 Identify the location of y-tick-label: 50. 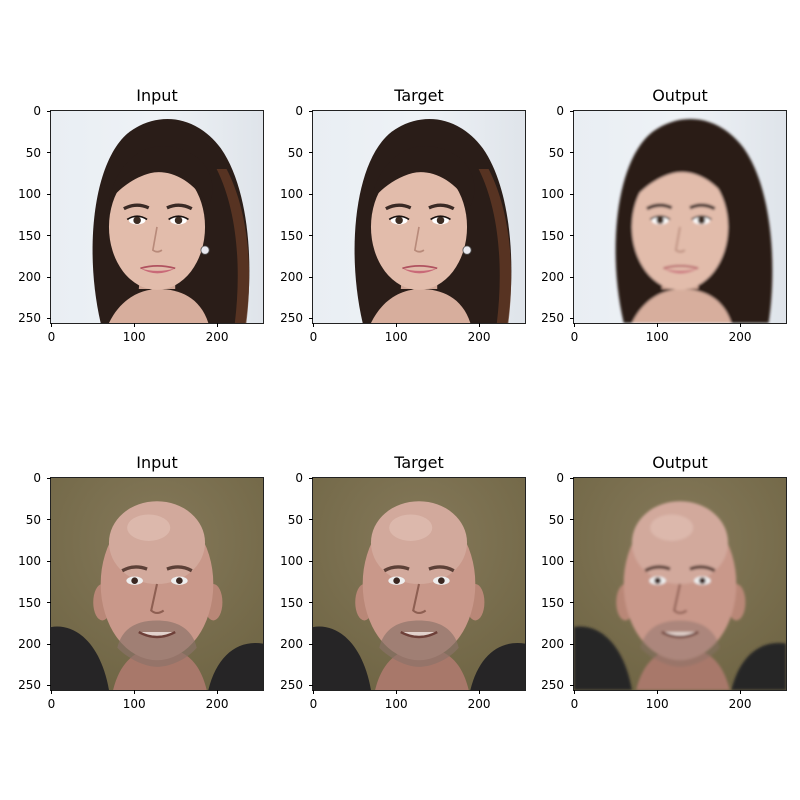
(556, 519).